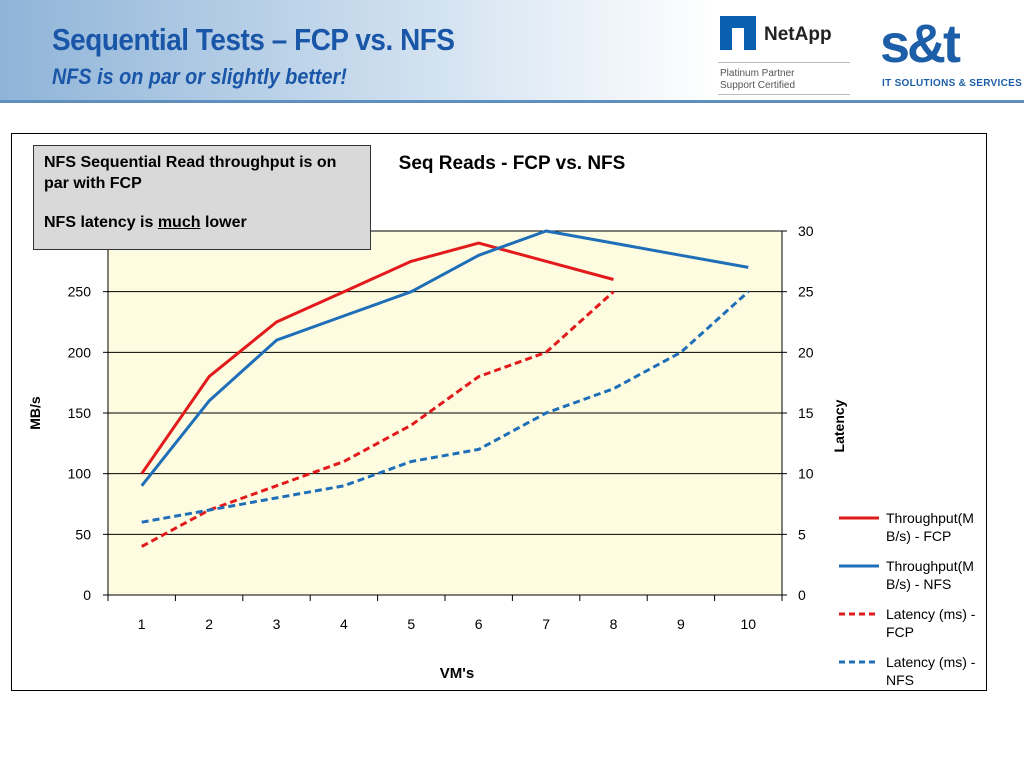  What do you see at coordinates (757, 73) in the screenshot?
I see `netapp-partner-line: Platinum Partner` at bounding box center [757, 73].